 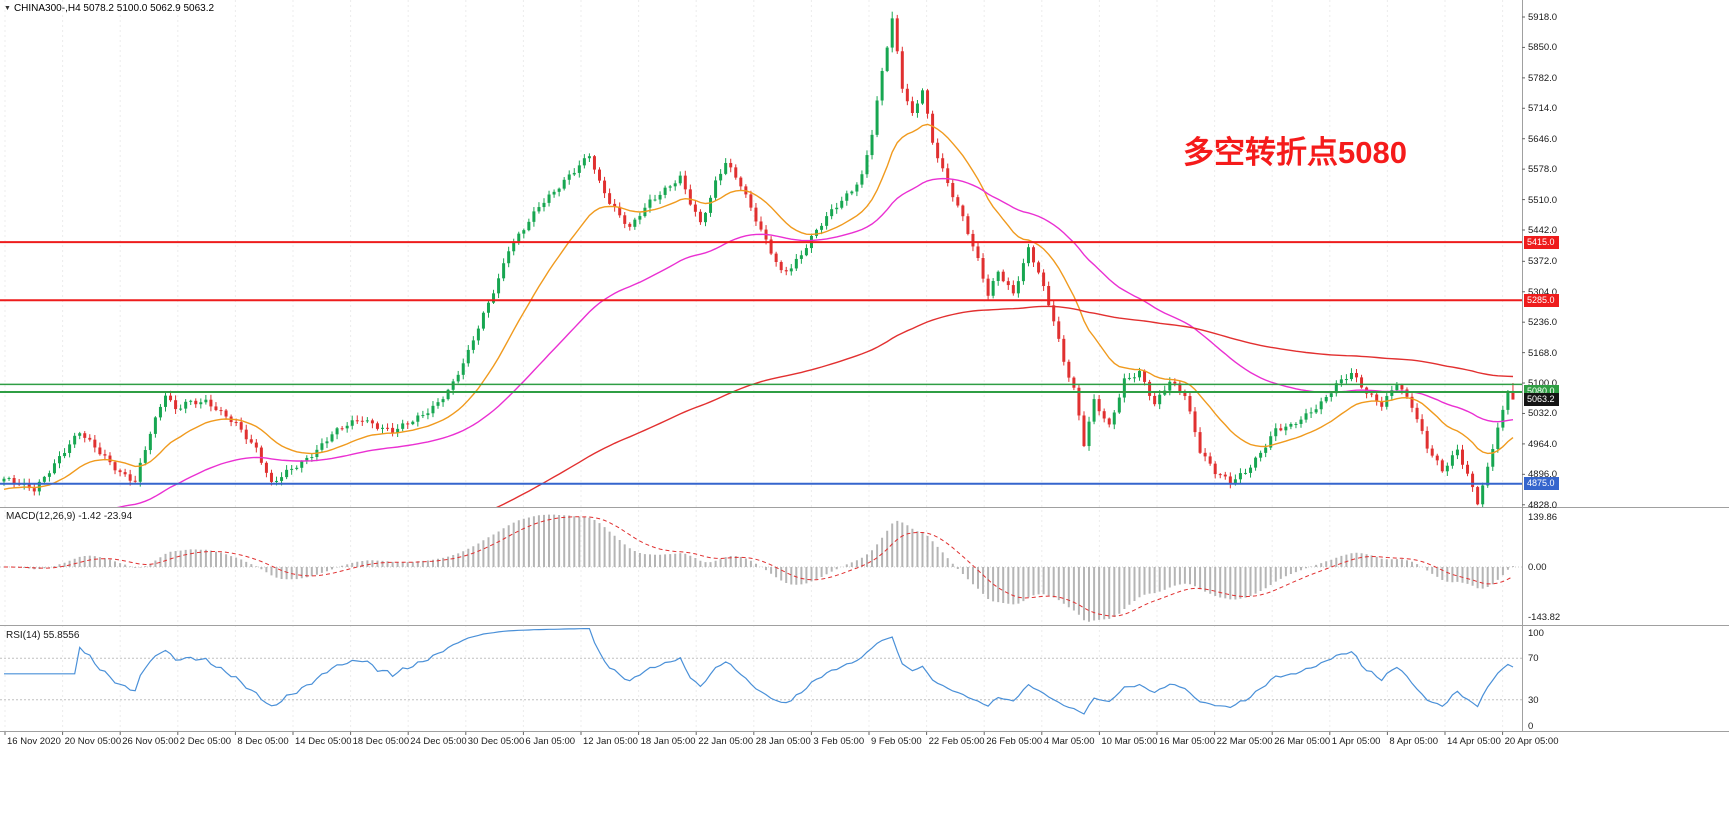 I want to click on time-axis-label: 20 Nov 05:00, so click(x=93, y=741).